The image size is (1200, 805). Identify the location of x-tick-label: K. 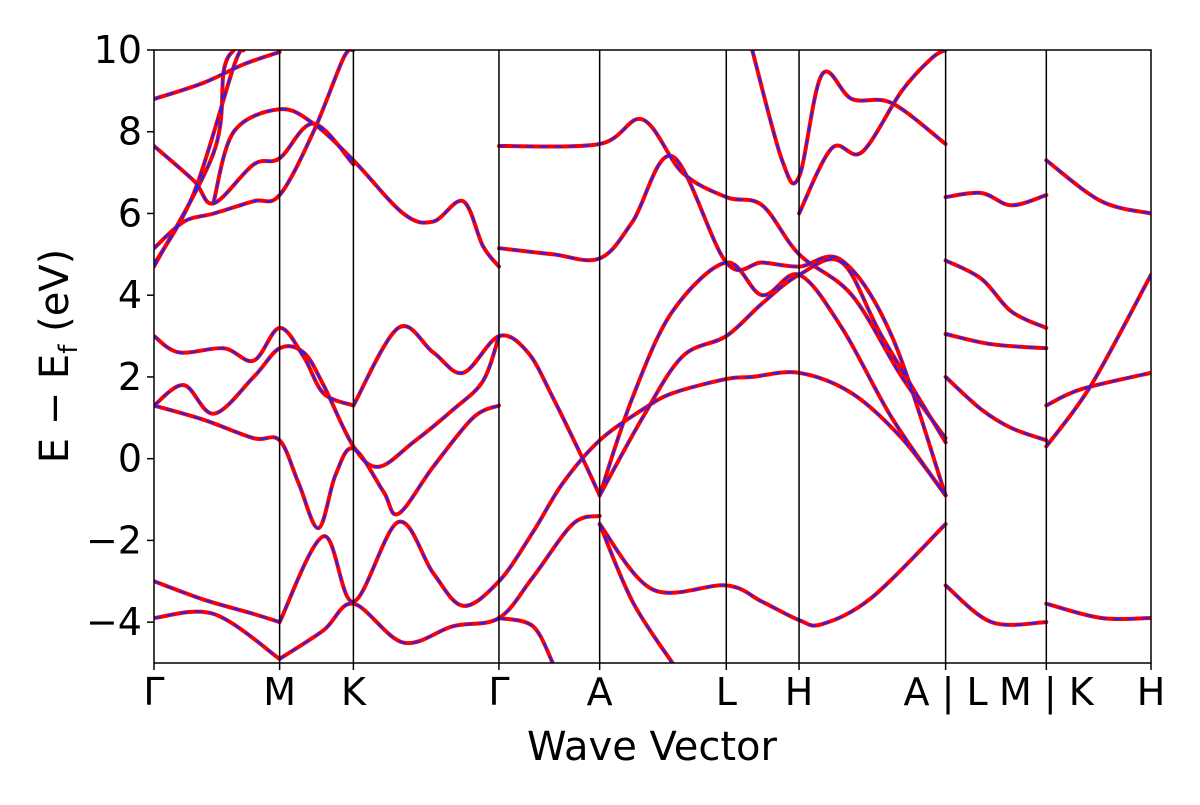
(354, 692).